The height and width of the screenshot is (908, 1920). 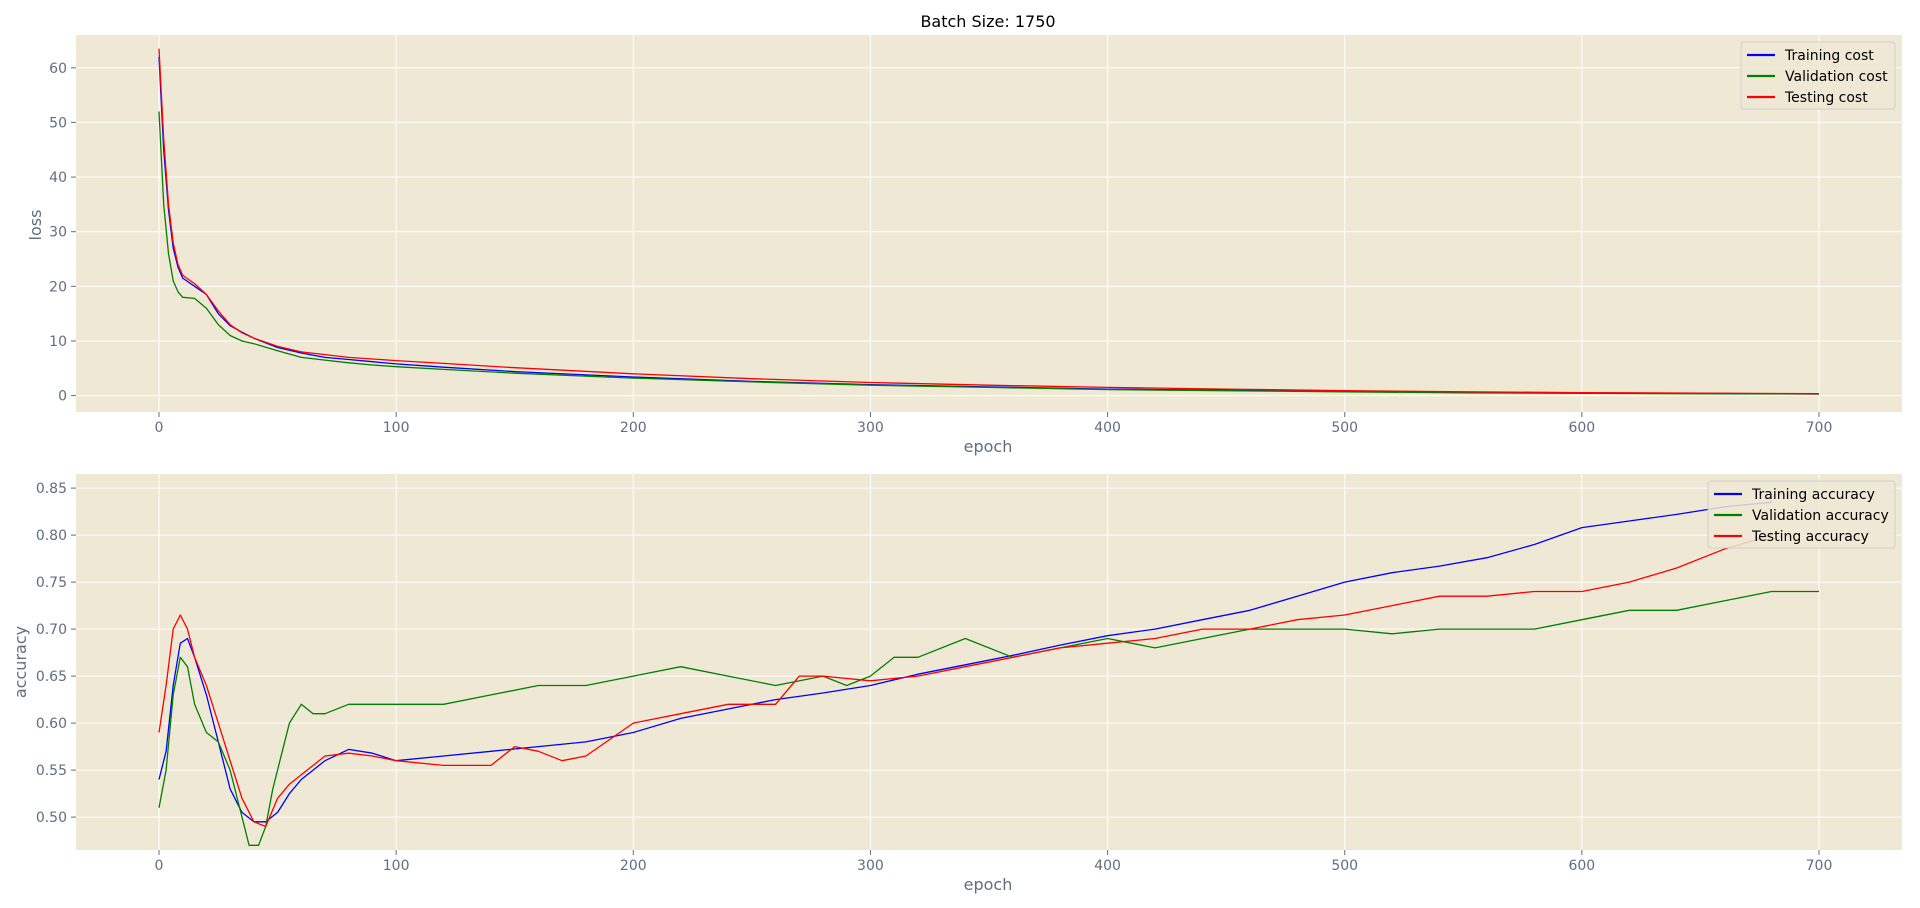 I want to click on loss-x-tick-label: 0, so click(x=159, y=428).